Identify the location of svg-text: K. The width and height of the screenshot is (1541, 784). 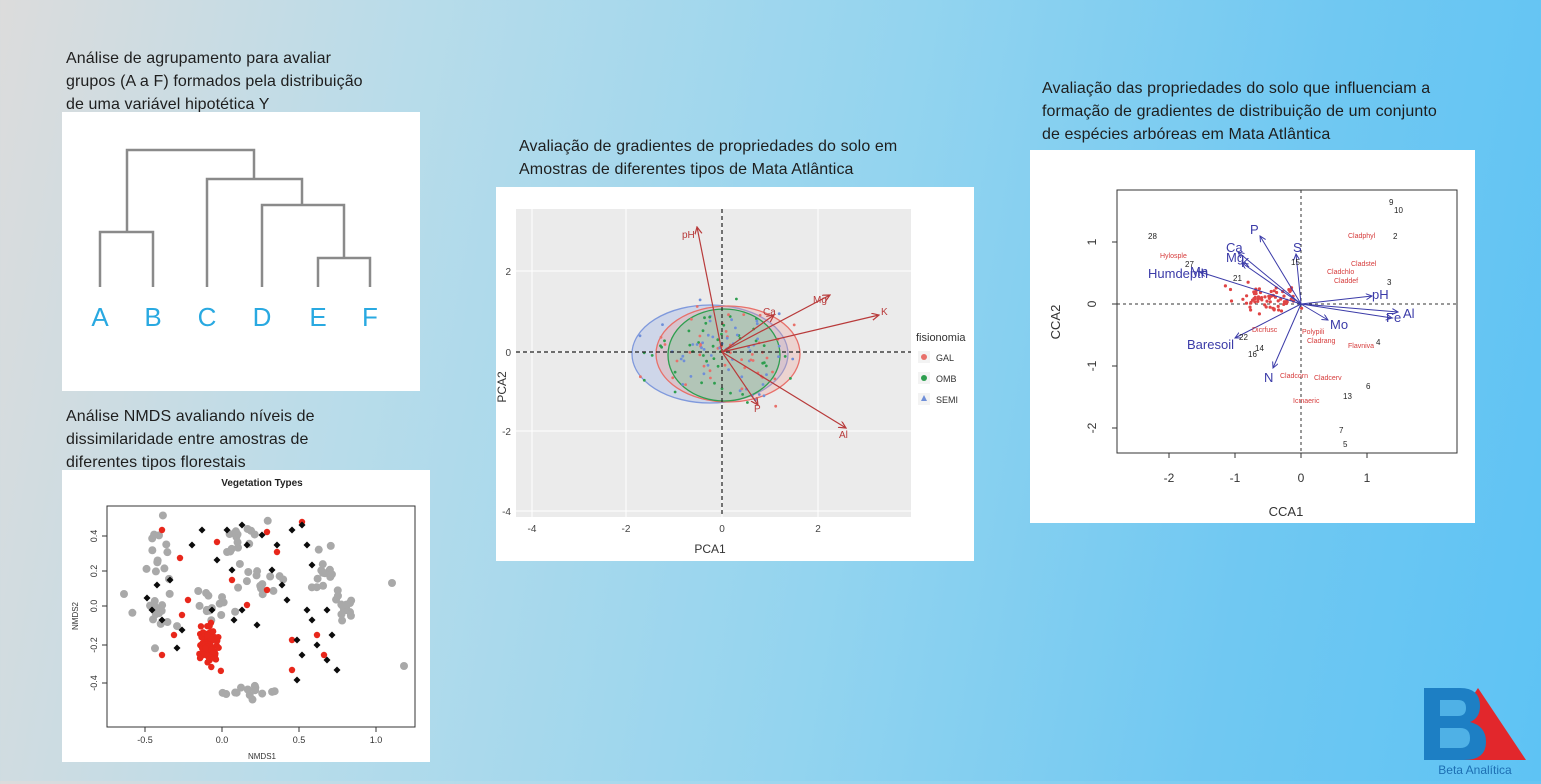
(1245, 262).